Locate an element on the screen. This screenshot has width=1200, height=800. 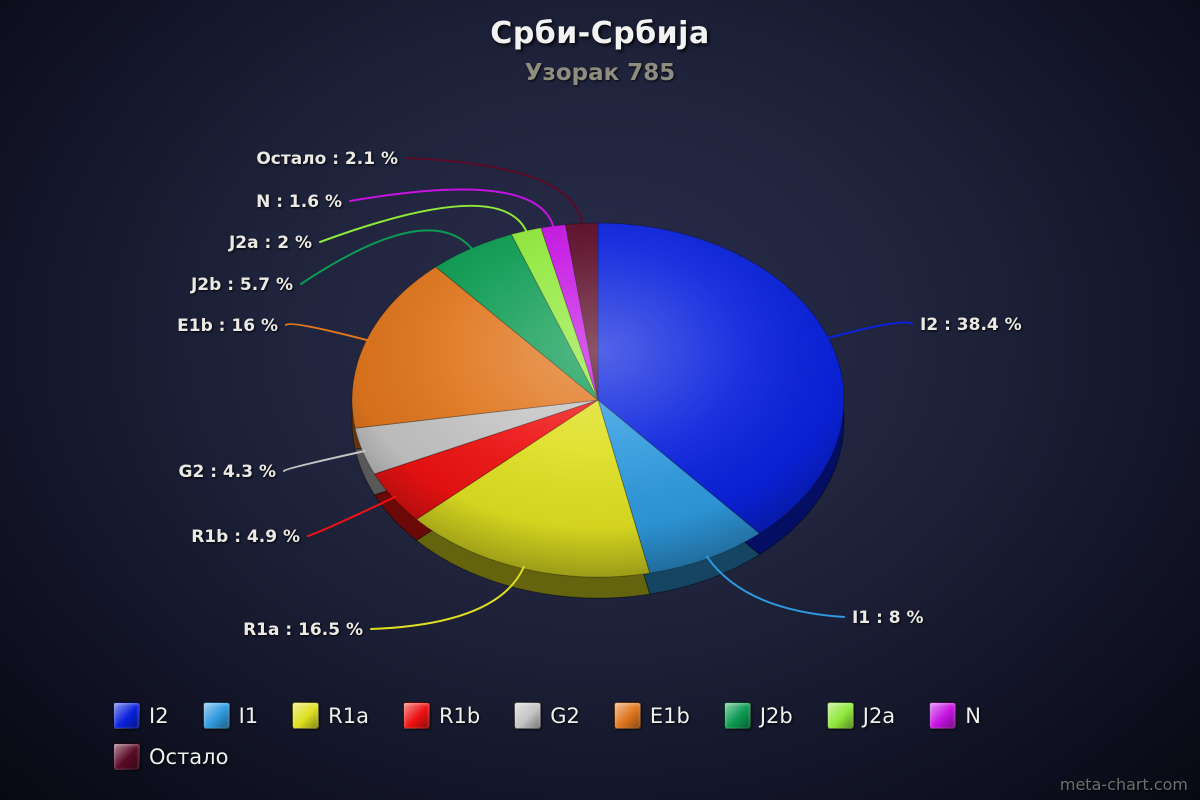
legend-item-R1b: R1b is located at coordinates (441, 715).